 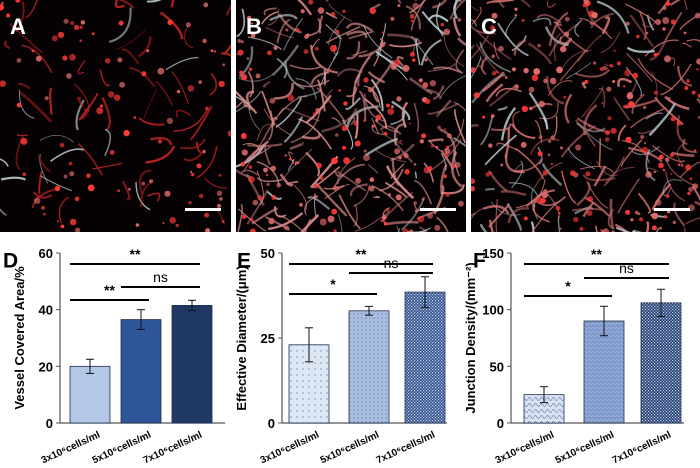 What do you see at coordinates (19, 338) in the screenshot?
I see `y-axis-label: Vessel Covered Area/%` at bounding box center [19, 338].